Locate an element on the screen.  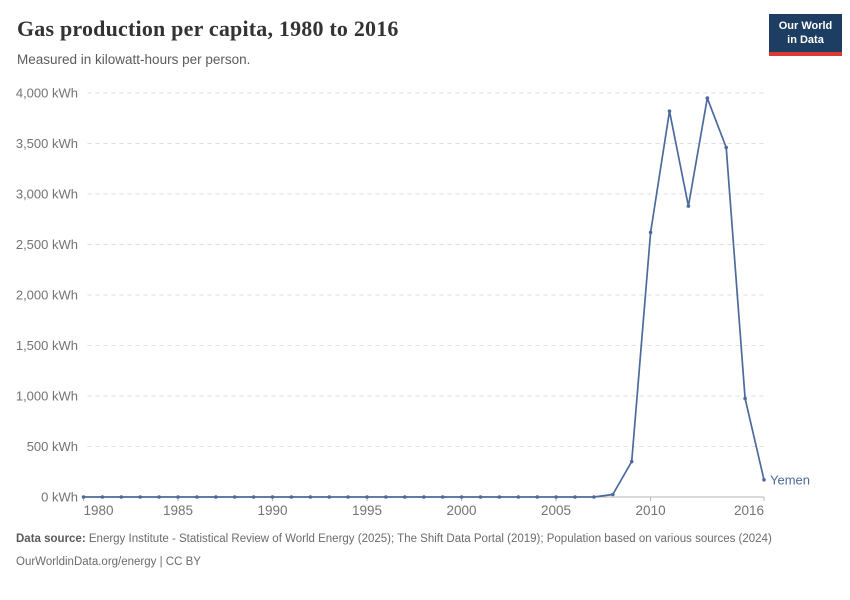
x-axis-label: 1990 is located at coordinates (273, 510).